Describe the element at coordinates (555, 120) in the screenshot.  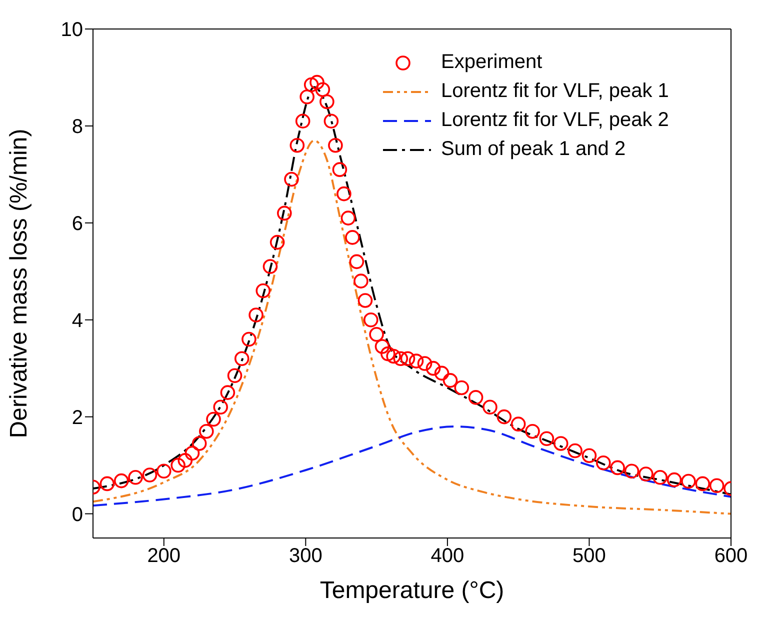
I see `legend-label: Lorentz fit for VLF, peak 2` at that location.